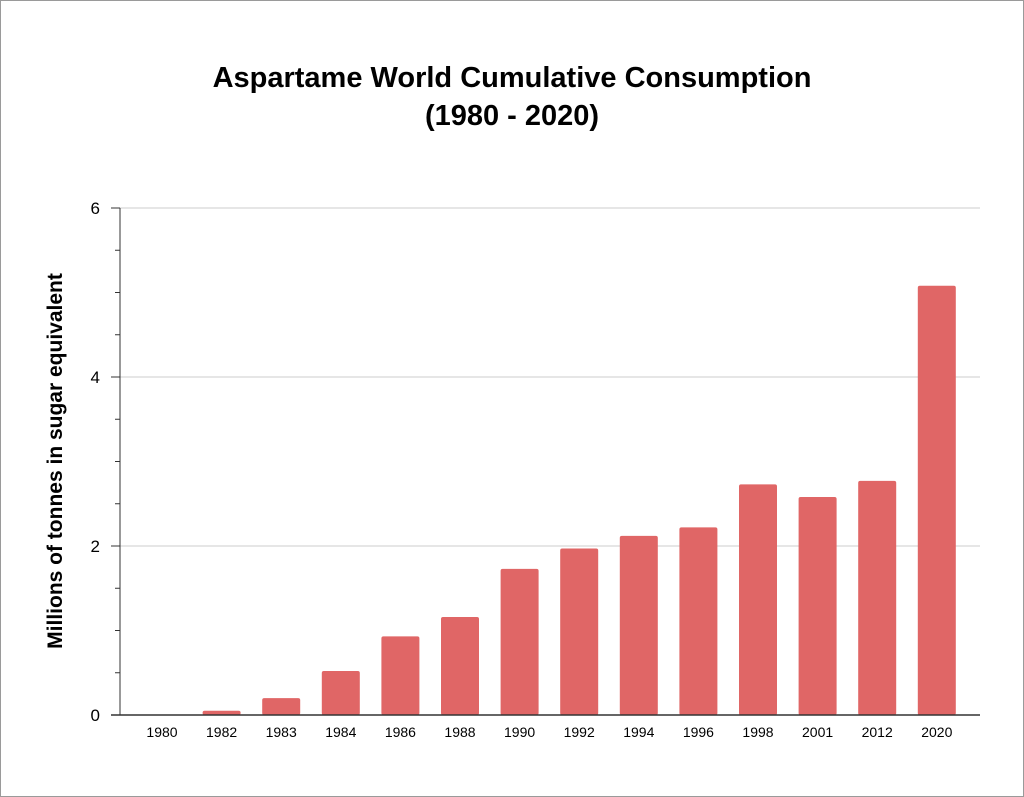 This screenshot has width=1024, height=797. What do you see at coordinates (758, 599) in the screenshot?
I see `bar-1998` at bounding box center [758, 599].